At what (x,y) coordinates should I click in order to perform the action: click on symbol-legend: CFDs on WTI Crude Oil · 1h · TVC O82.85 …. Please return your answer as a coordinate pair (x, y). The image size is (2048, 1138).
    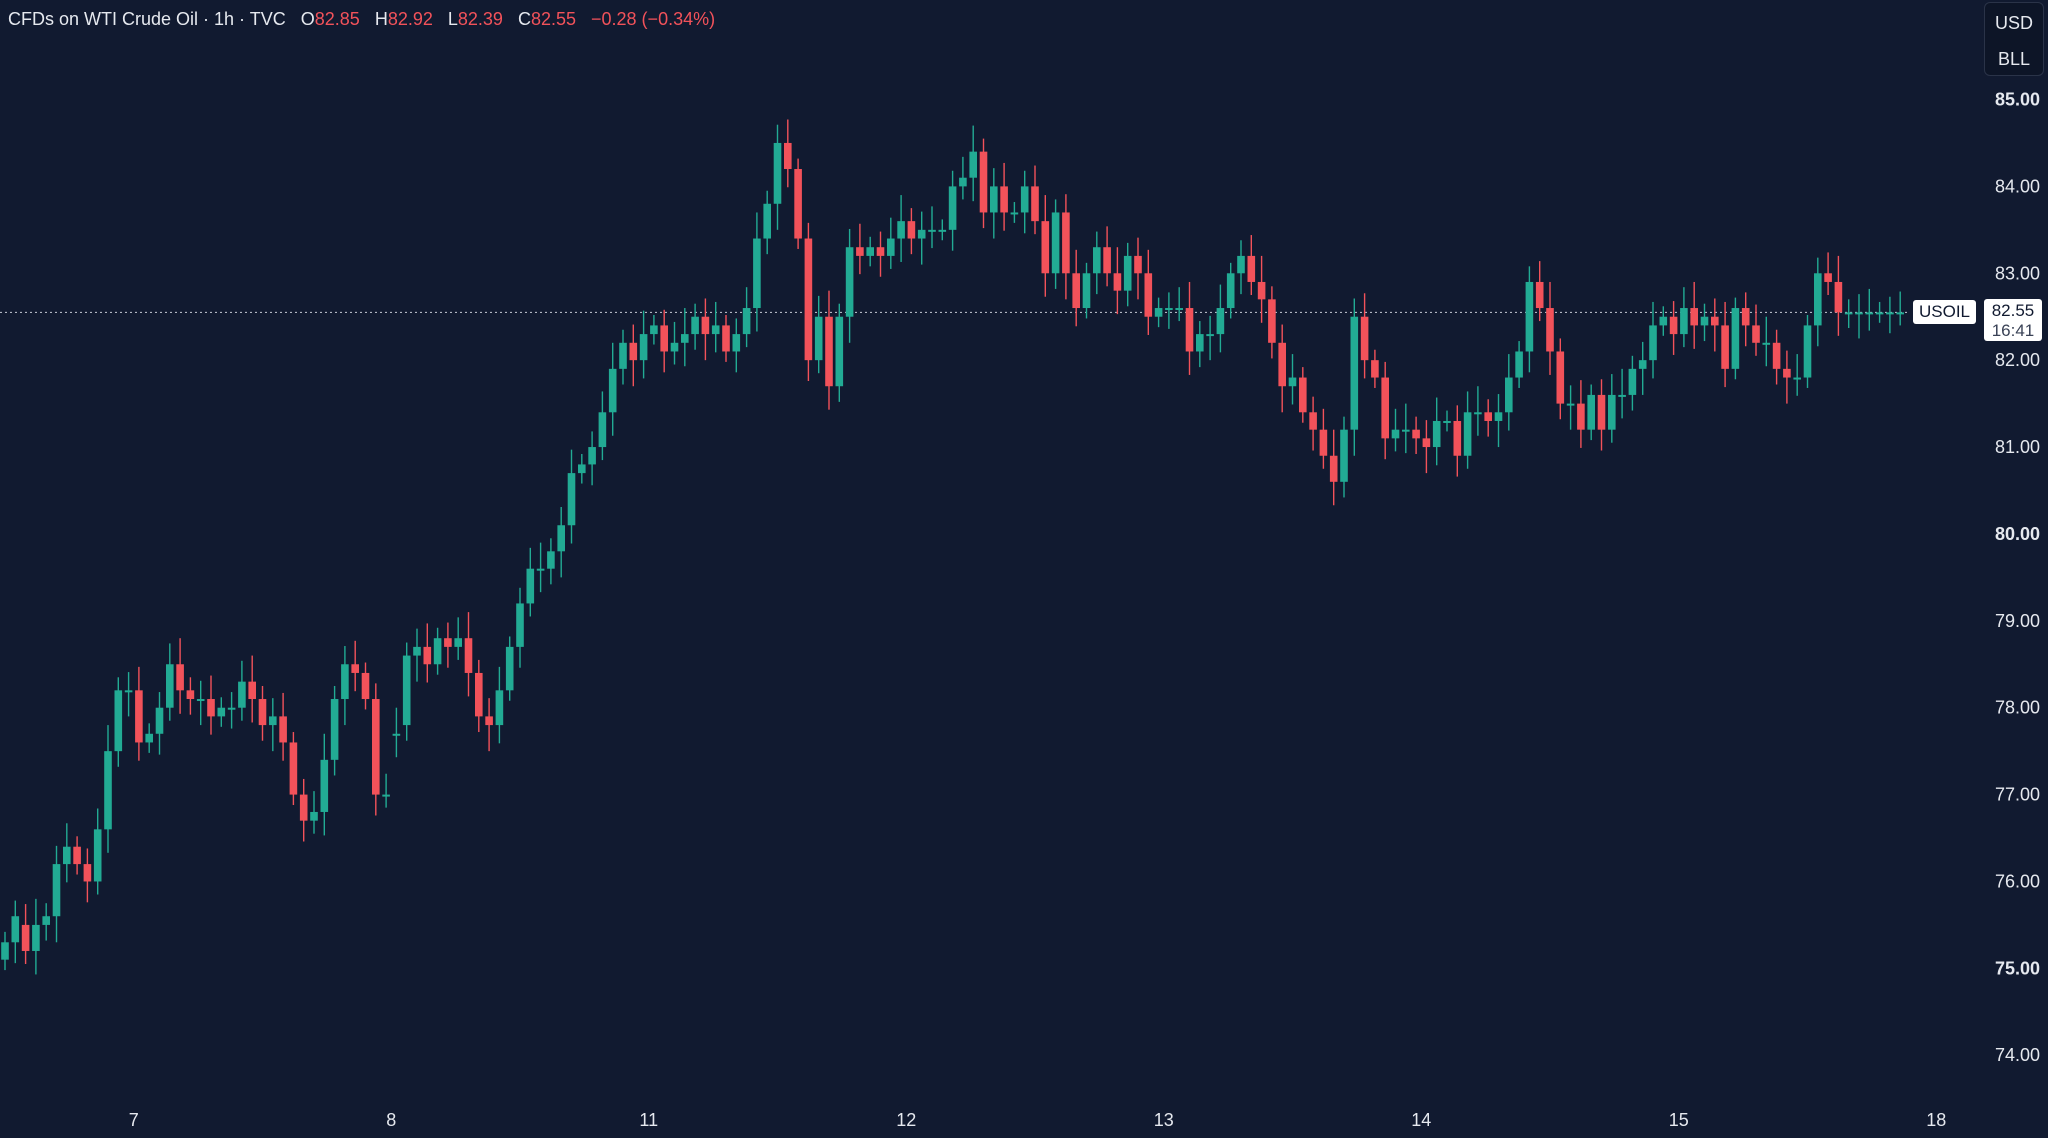
    Looking at the image, I should click on (361, 19).